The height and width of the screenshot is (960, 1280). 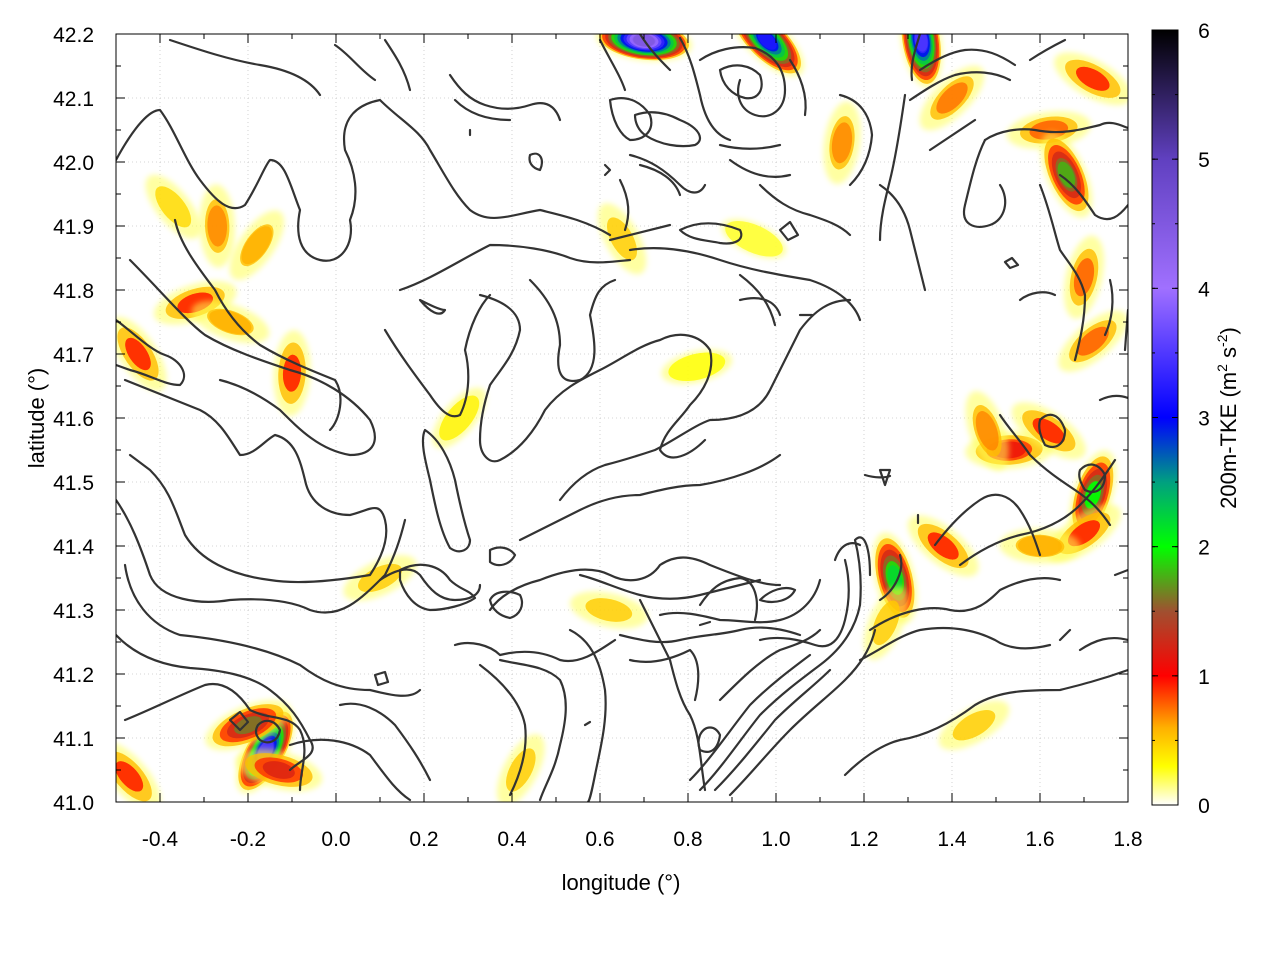 I want to click on y-tick-label: 41.1, so click(x=73, y=739).